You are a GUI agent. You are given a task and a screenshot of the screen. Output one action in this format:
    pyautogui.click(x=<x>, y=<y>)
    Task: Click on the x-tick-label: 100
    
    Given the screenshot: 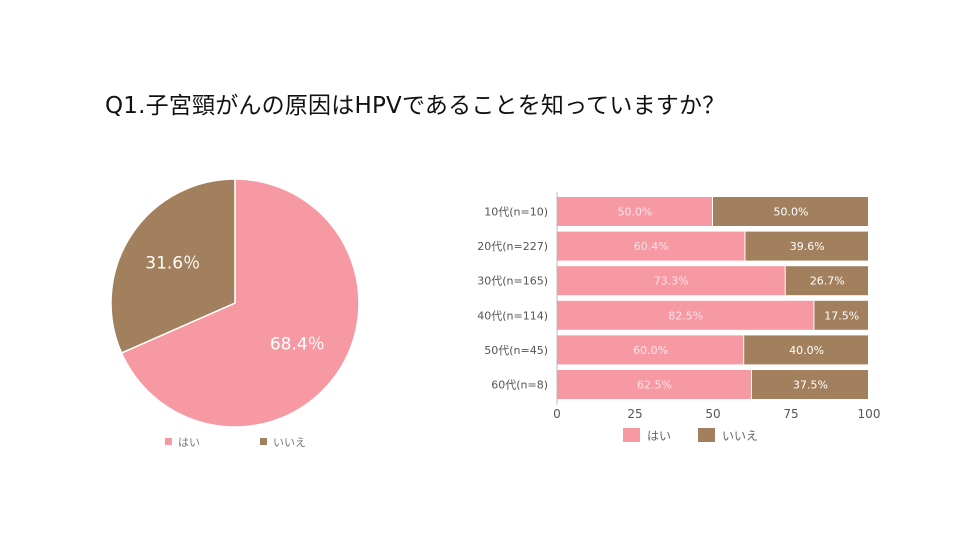 What is the action you would take?
    pyautogui.click(x=869, y=414)
    